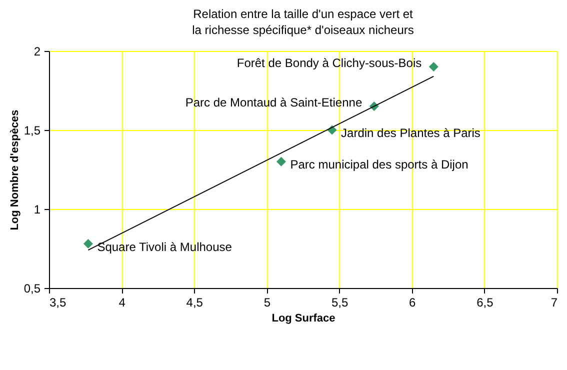  What do you see at coordinates (303, 22) in the screenshot?
I see `chart-title: Relation entre la taille d'un espace vert et la richesse spécifique* d'oiseaux nicheurs` at bounding box center [303, 22].